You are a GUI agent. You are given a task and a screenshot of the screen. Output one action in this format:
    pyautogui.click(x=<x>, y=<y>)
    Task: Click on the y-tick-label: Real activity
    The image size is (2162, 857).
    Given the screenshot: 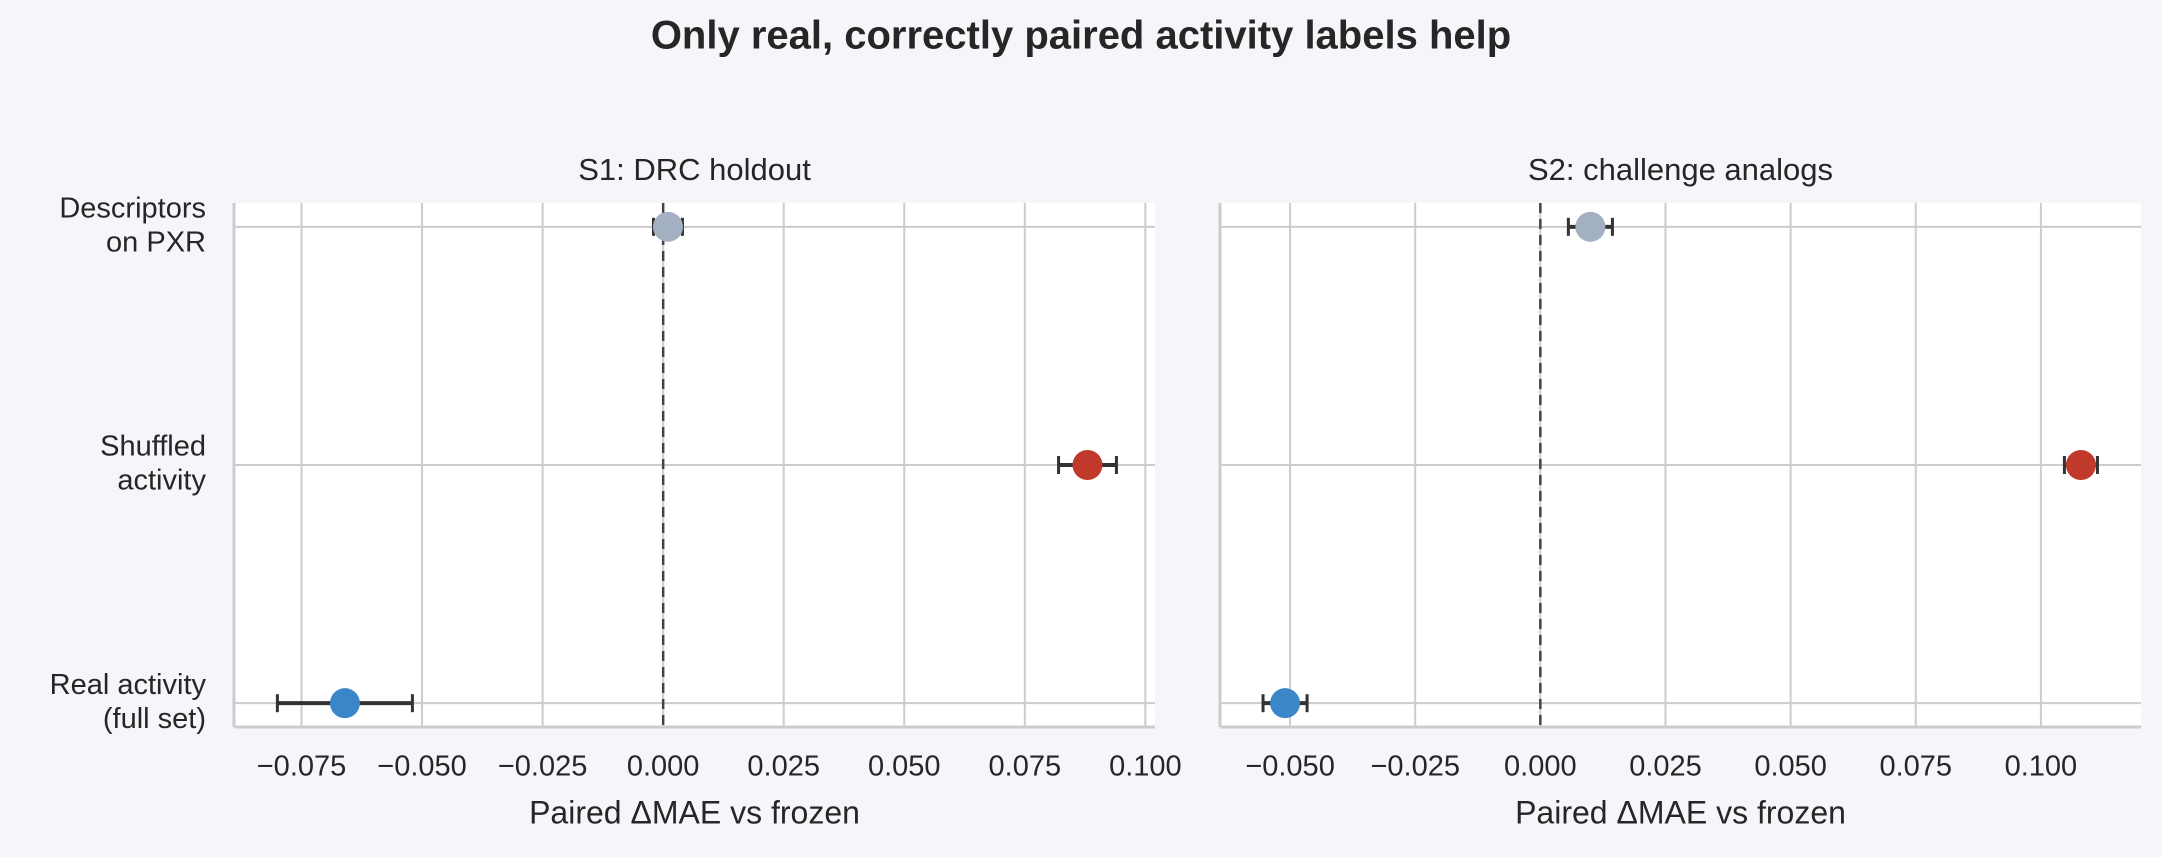 What is the action you would take?
    pyautogui.click(x=128, y=685)
    